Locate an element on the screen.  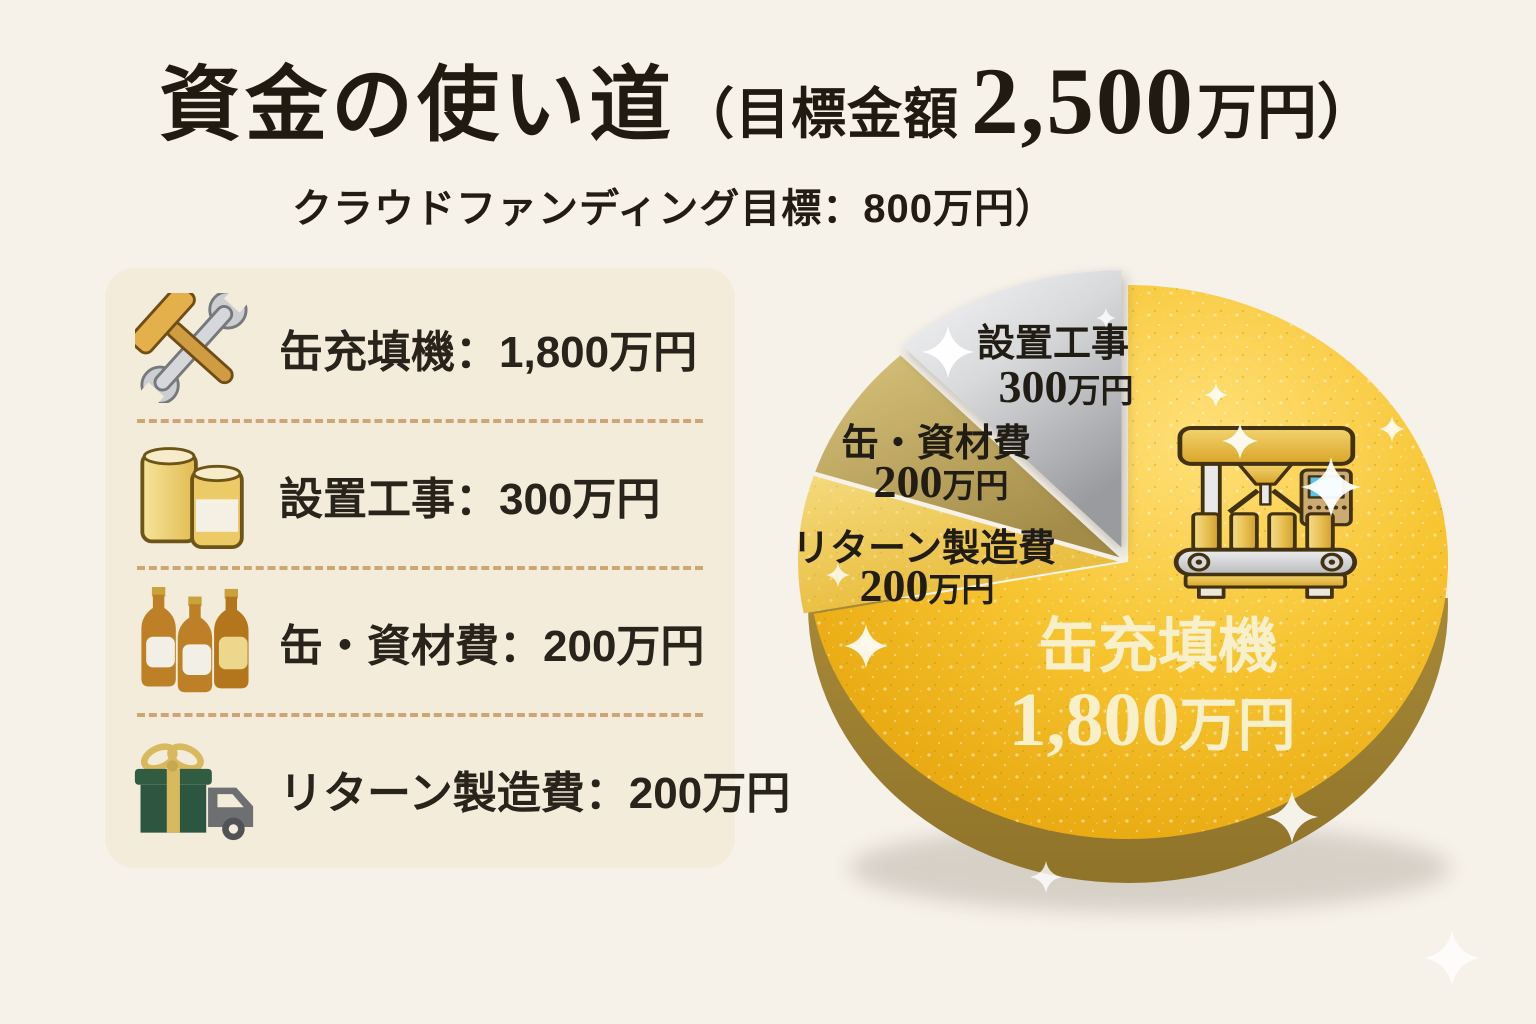
pie-slice-glitter-overlay is located at coordinates (958, 544).